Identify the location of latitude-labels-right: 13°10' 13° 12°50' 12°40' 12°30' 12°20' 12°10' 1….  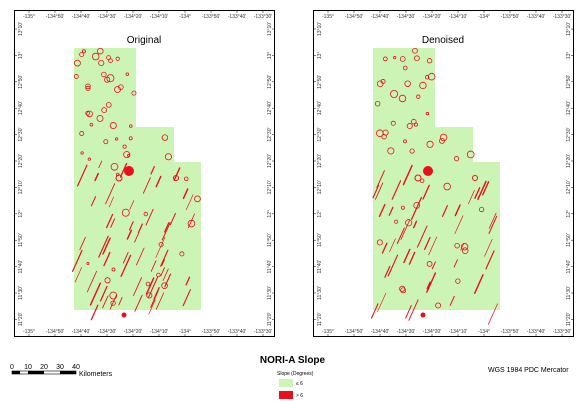
(570, 174).